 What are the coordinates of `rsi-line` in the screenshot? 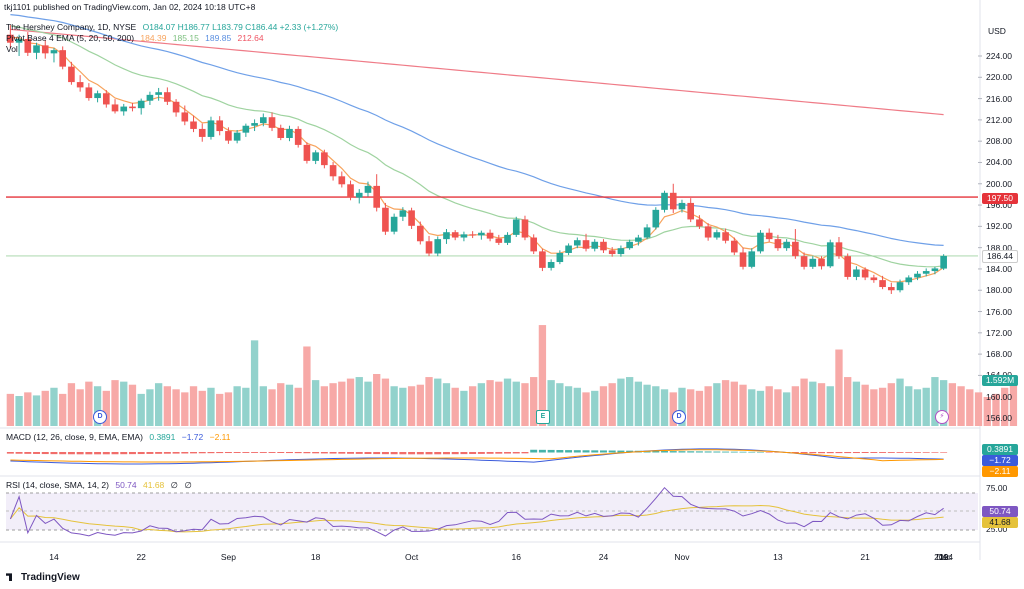 It's located at (476, 511).